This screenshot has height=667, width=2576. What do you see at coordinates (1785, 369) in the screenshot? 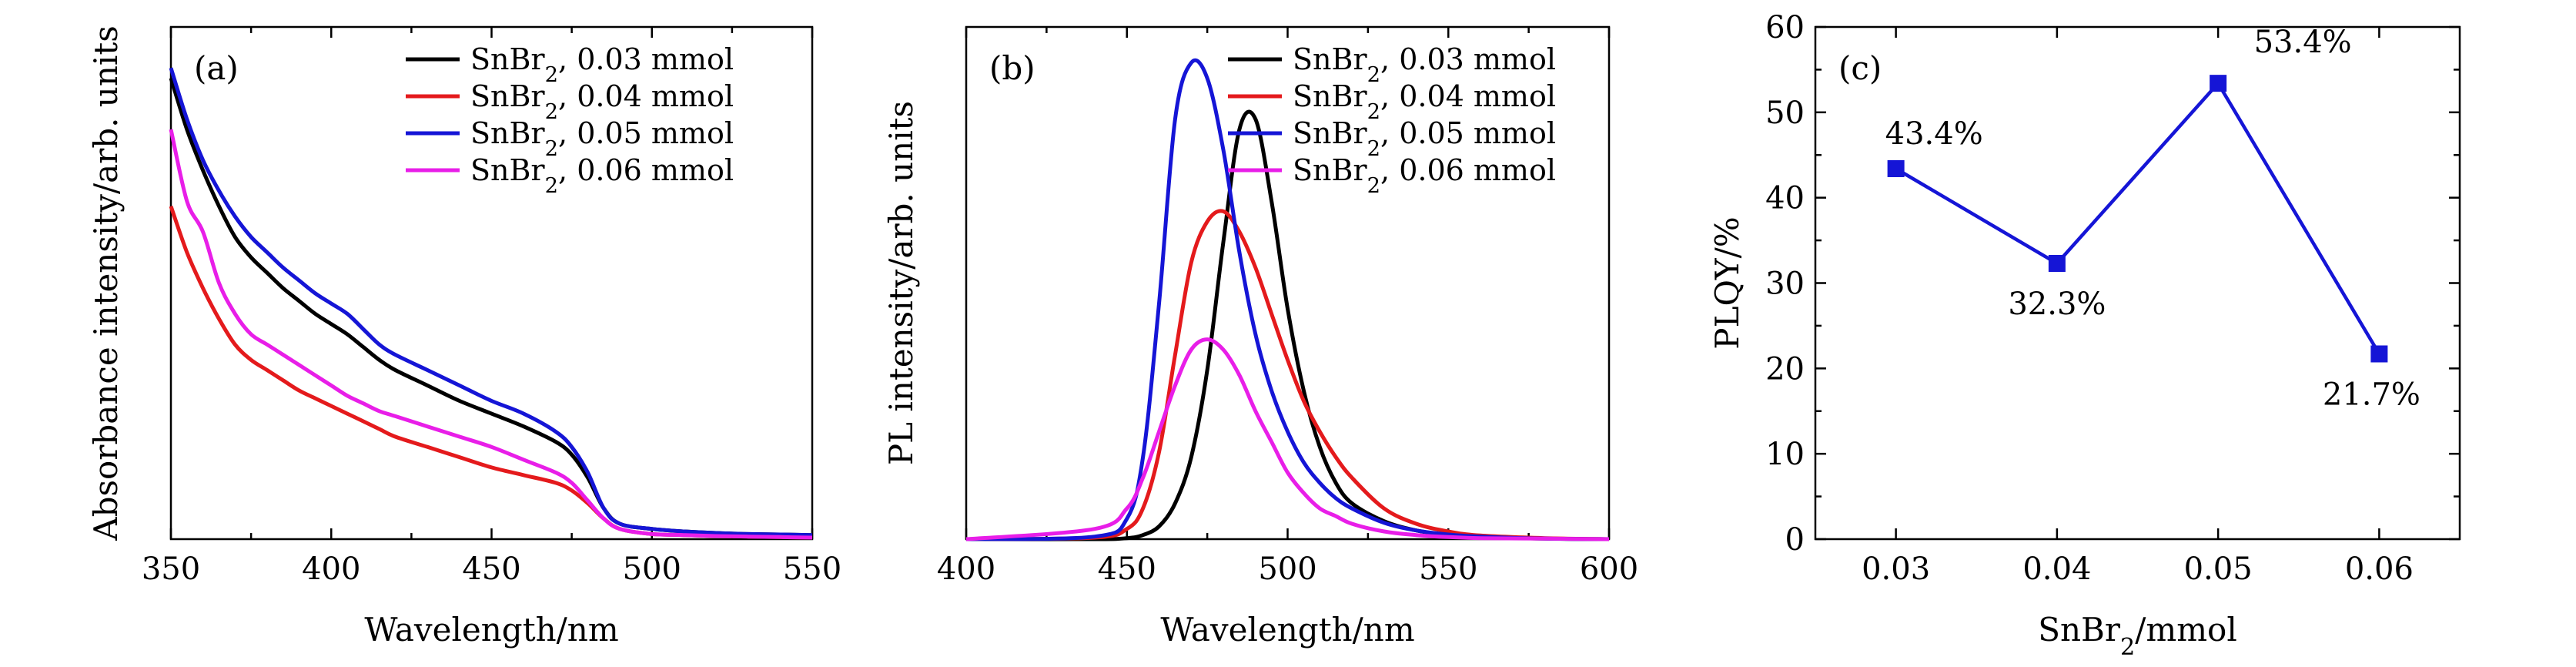
I see `y-tick-label: 20` at bounding box center [1785, 369].